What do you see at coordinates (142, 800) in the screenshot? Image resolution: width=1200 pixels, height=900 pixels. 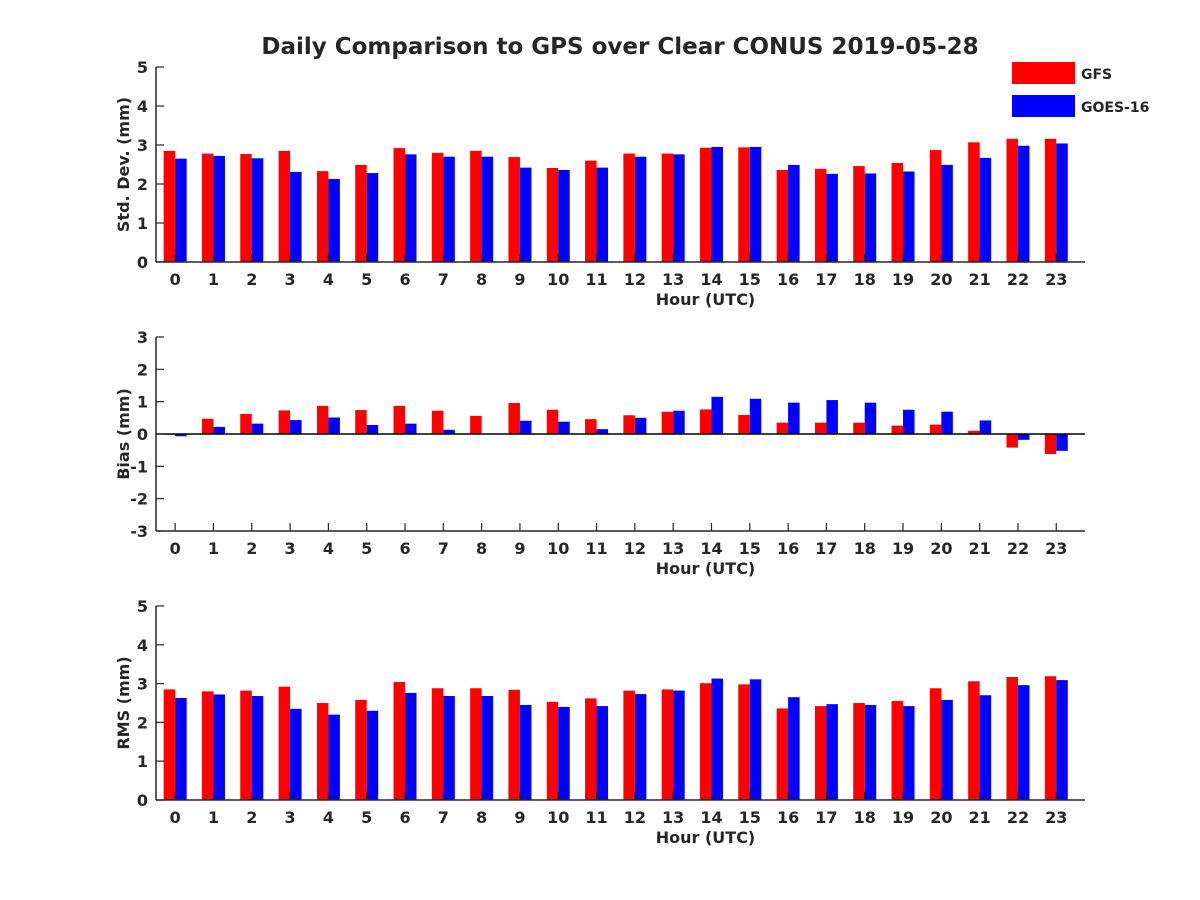 I see `rms-ytick-label: 0` at bounding box center [142, 800].